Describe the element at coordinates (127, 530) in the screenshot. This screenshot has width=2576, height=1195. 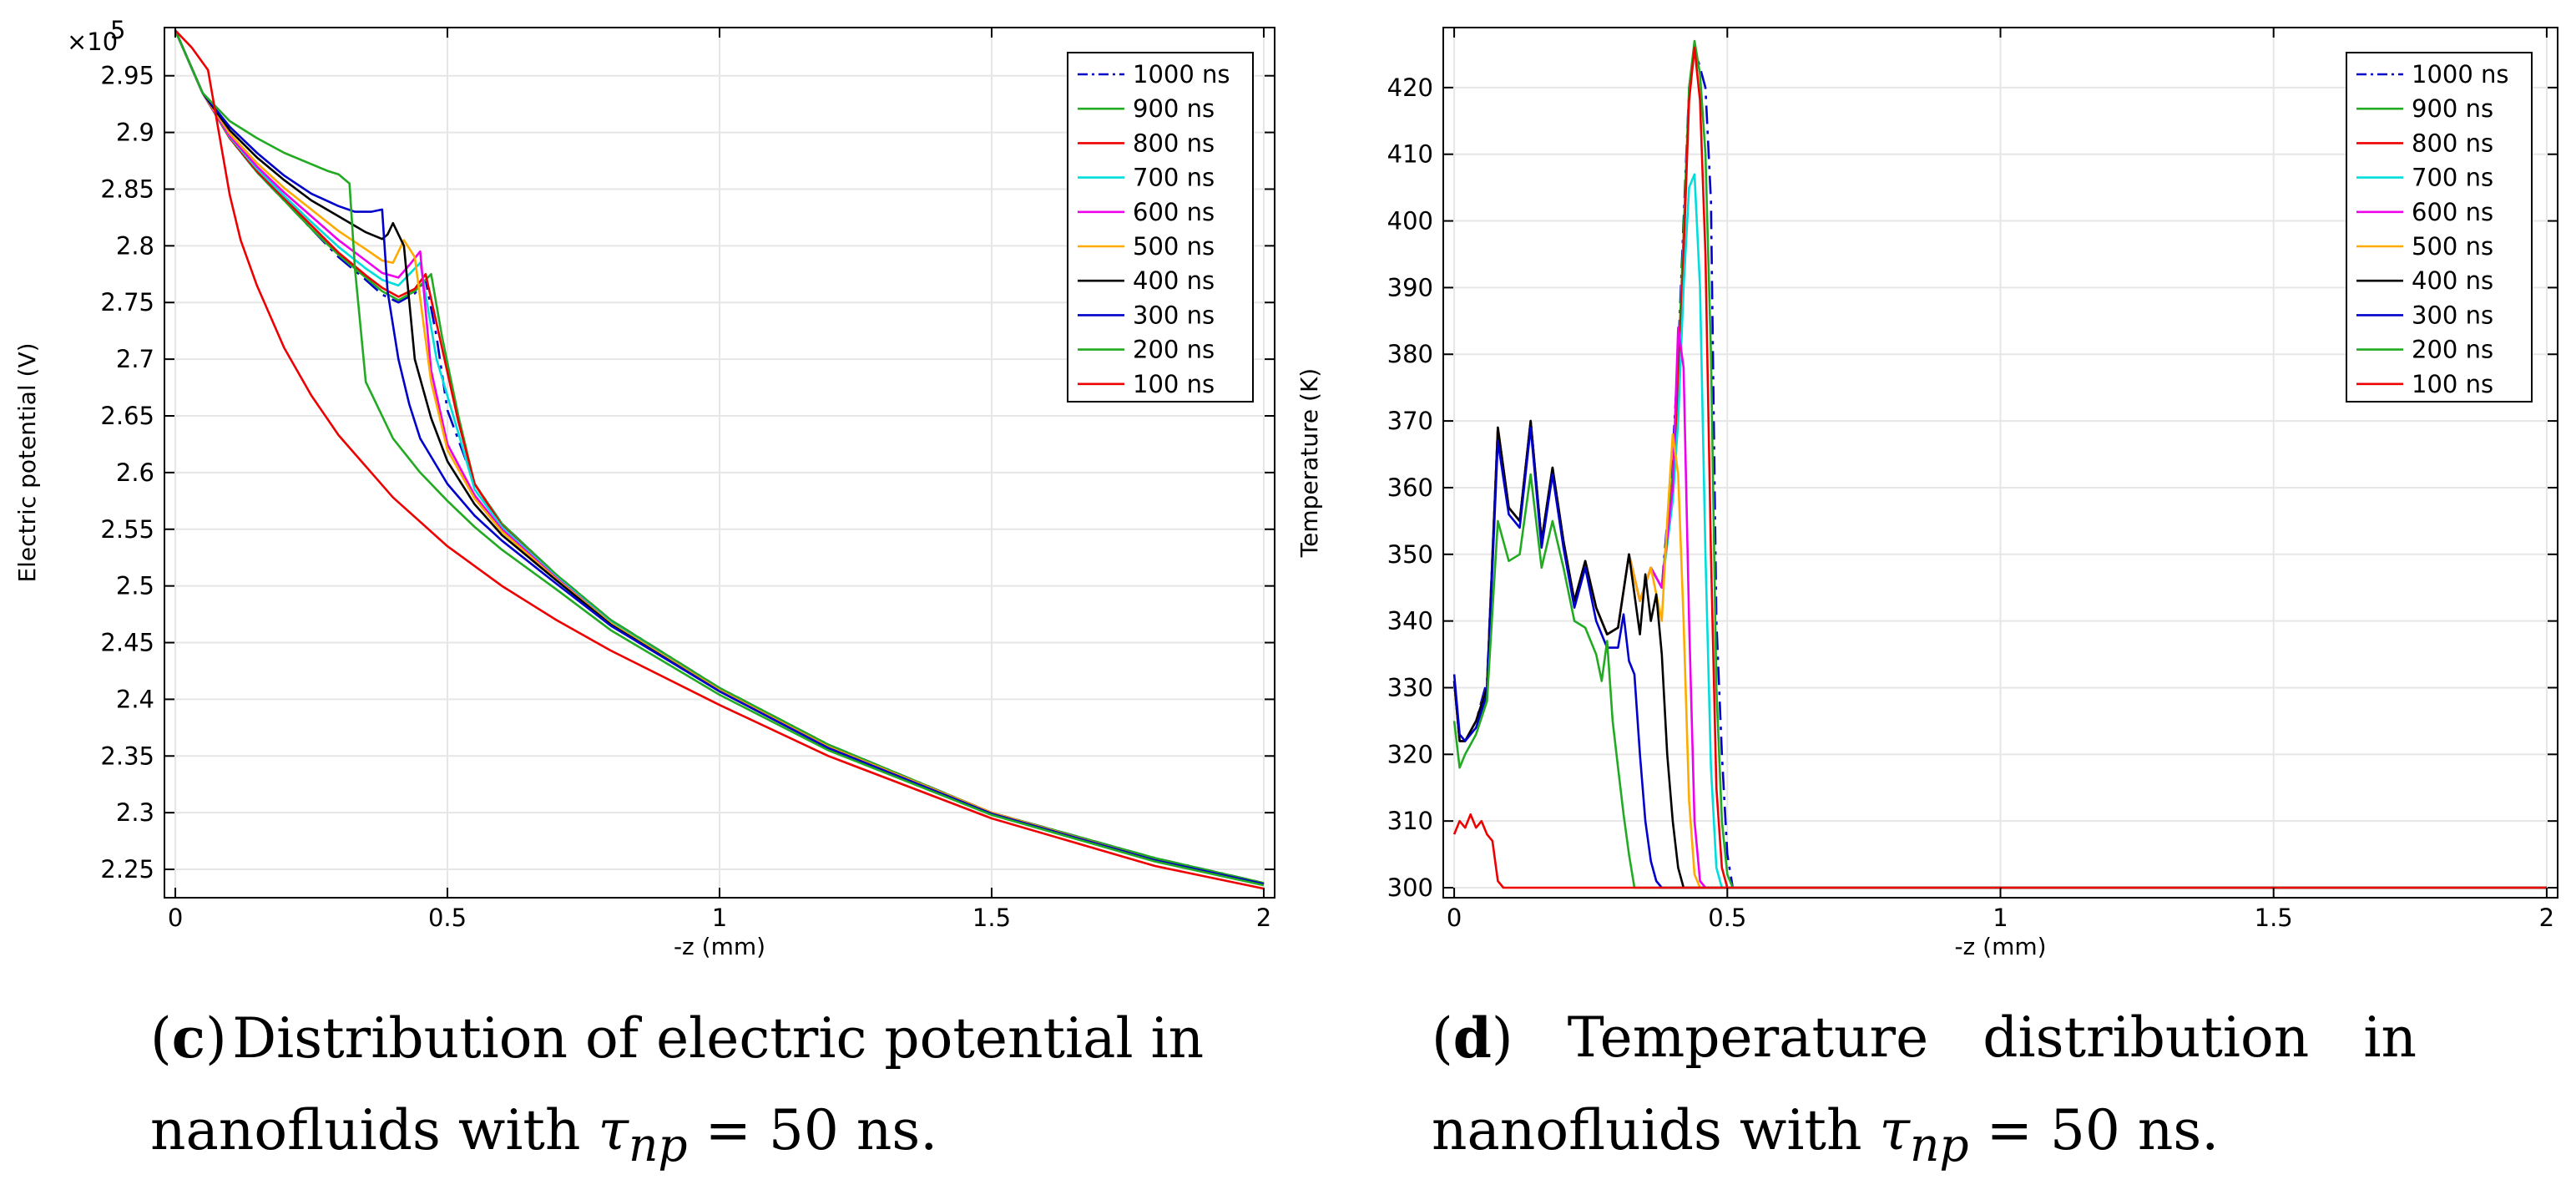
I see `y-tick-label: 2.55` at that location.